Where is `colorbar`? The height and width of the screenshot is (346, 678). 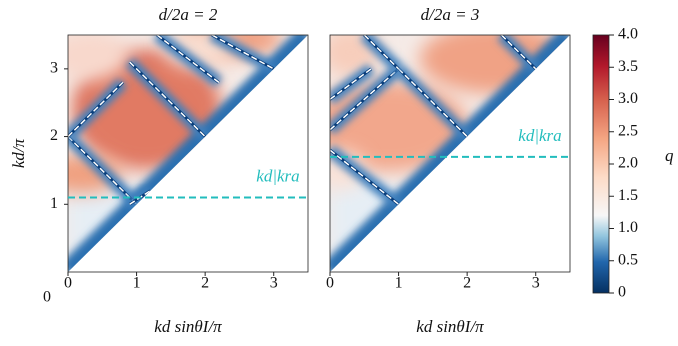 colorbar is located at coordinates (601, 164).